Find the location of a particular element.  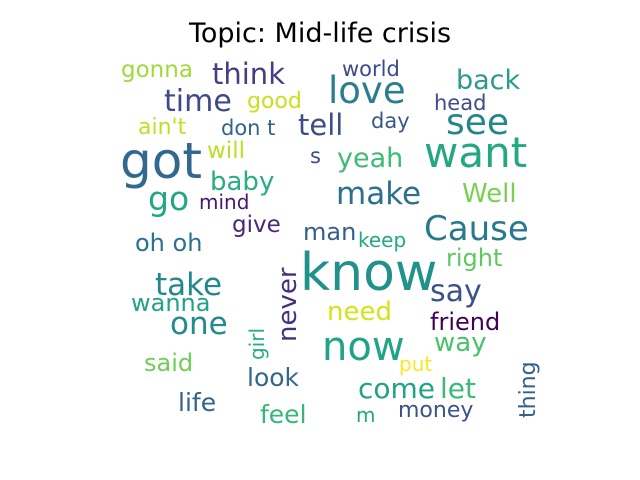

word-man: man is located at coordinates (329, 232).